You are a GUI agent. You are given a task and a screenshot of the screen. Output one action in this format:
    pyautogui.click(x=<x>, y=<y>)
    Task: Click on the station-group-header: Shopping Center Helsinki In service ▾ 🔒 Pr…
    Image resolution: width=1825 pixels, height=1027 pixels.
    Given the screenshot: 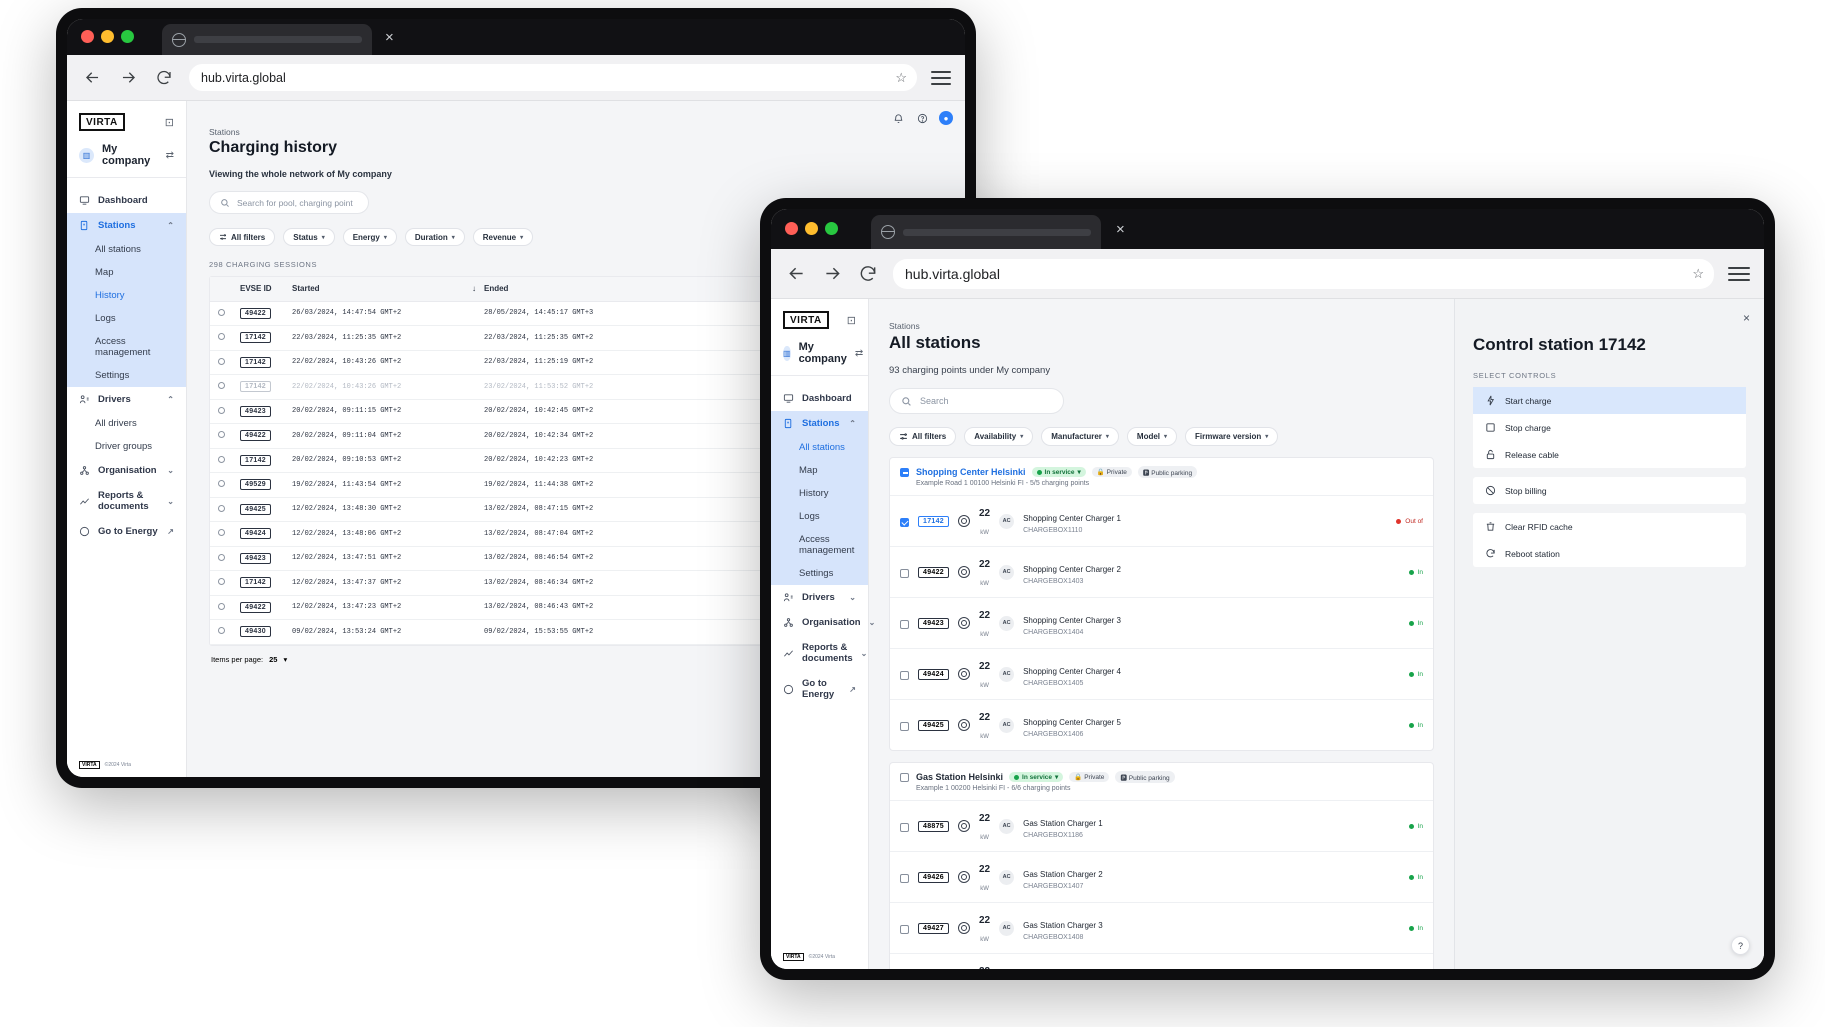 What is the action you would take?
    pyautogui.click(x=1161, y=476)
    